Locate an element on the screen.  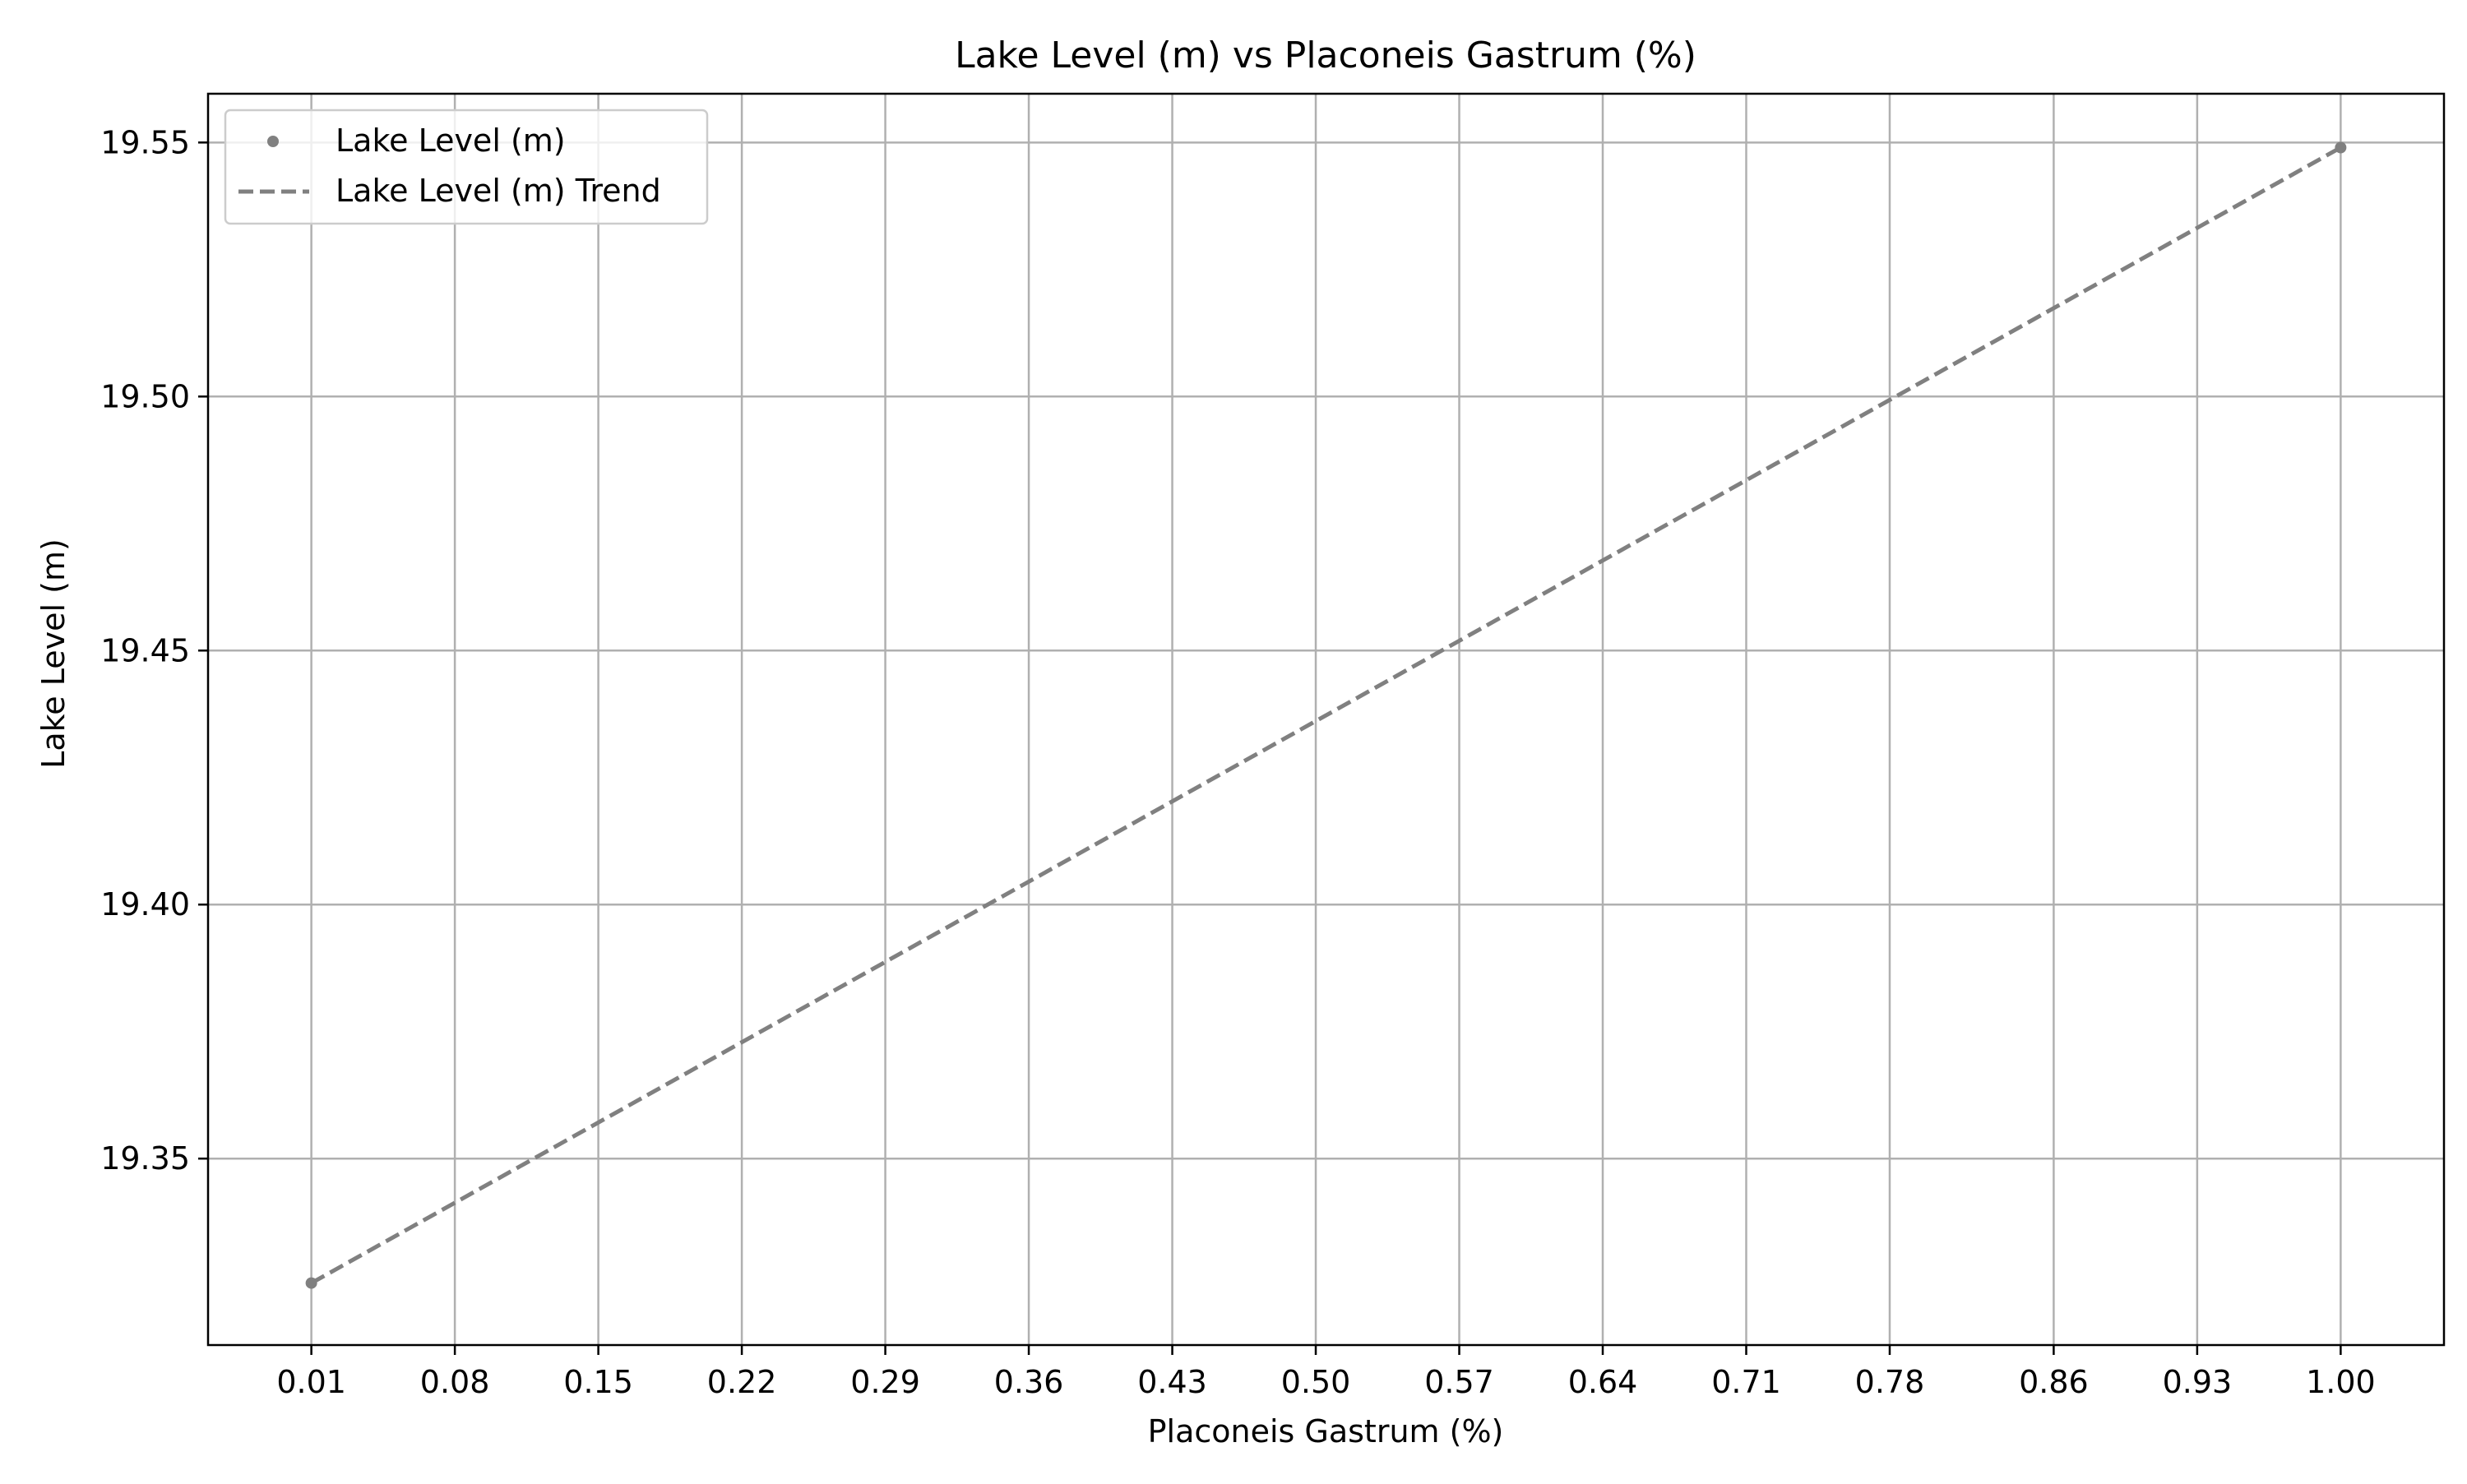
x-axis-label: Placoneis Gastrum (%) is located at coordinates (1326, 1431).